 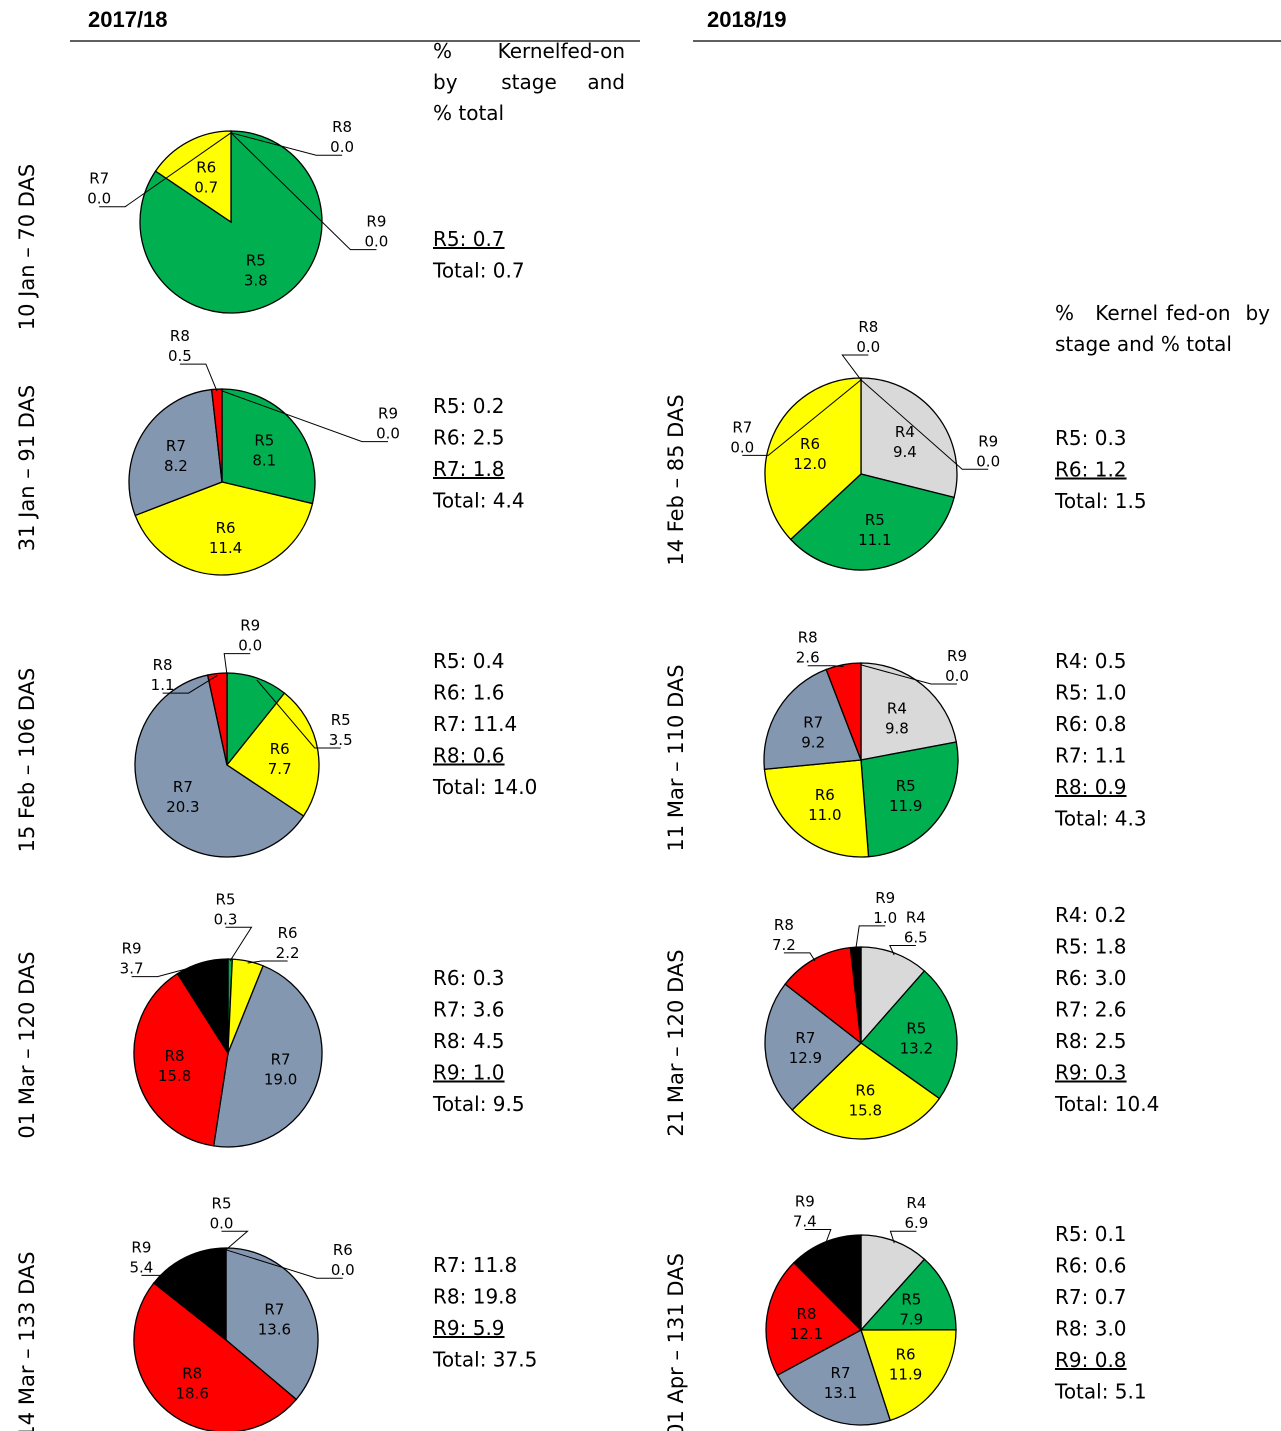 I want to click on chart-8-summary-line: R7: 2.6, so click(x=1091, y=1010).